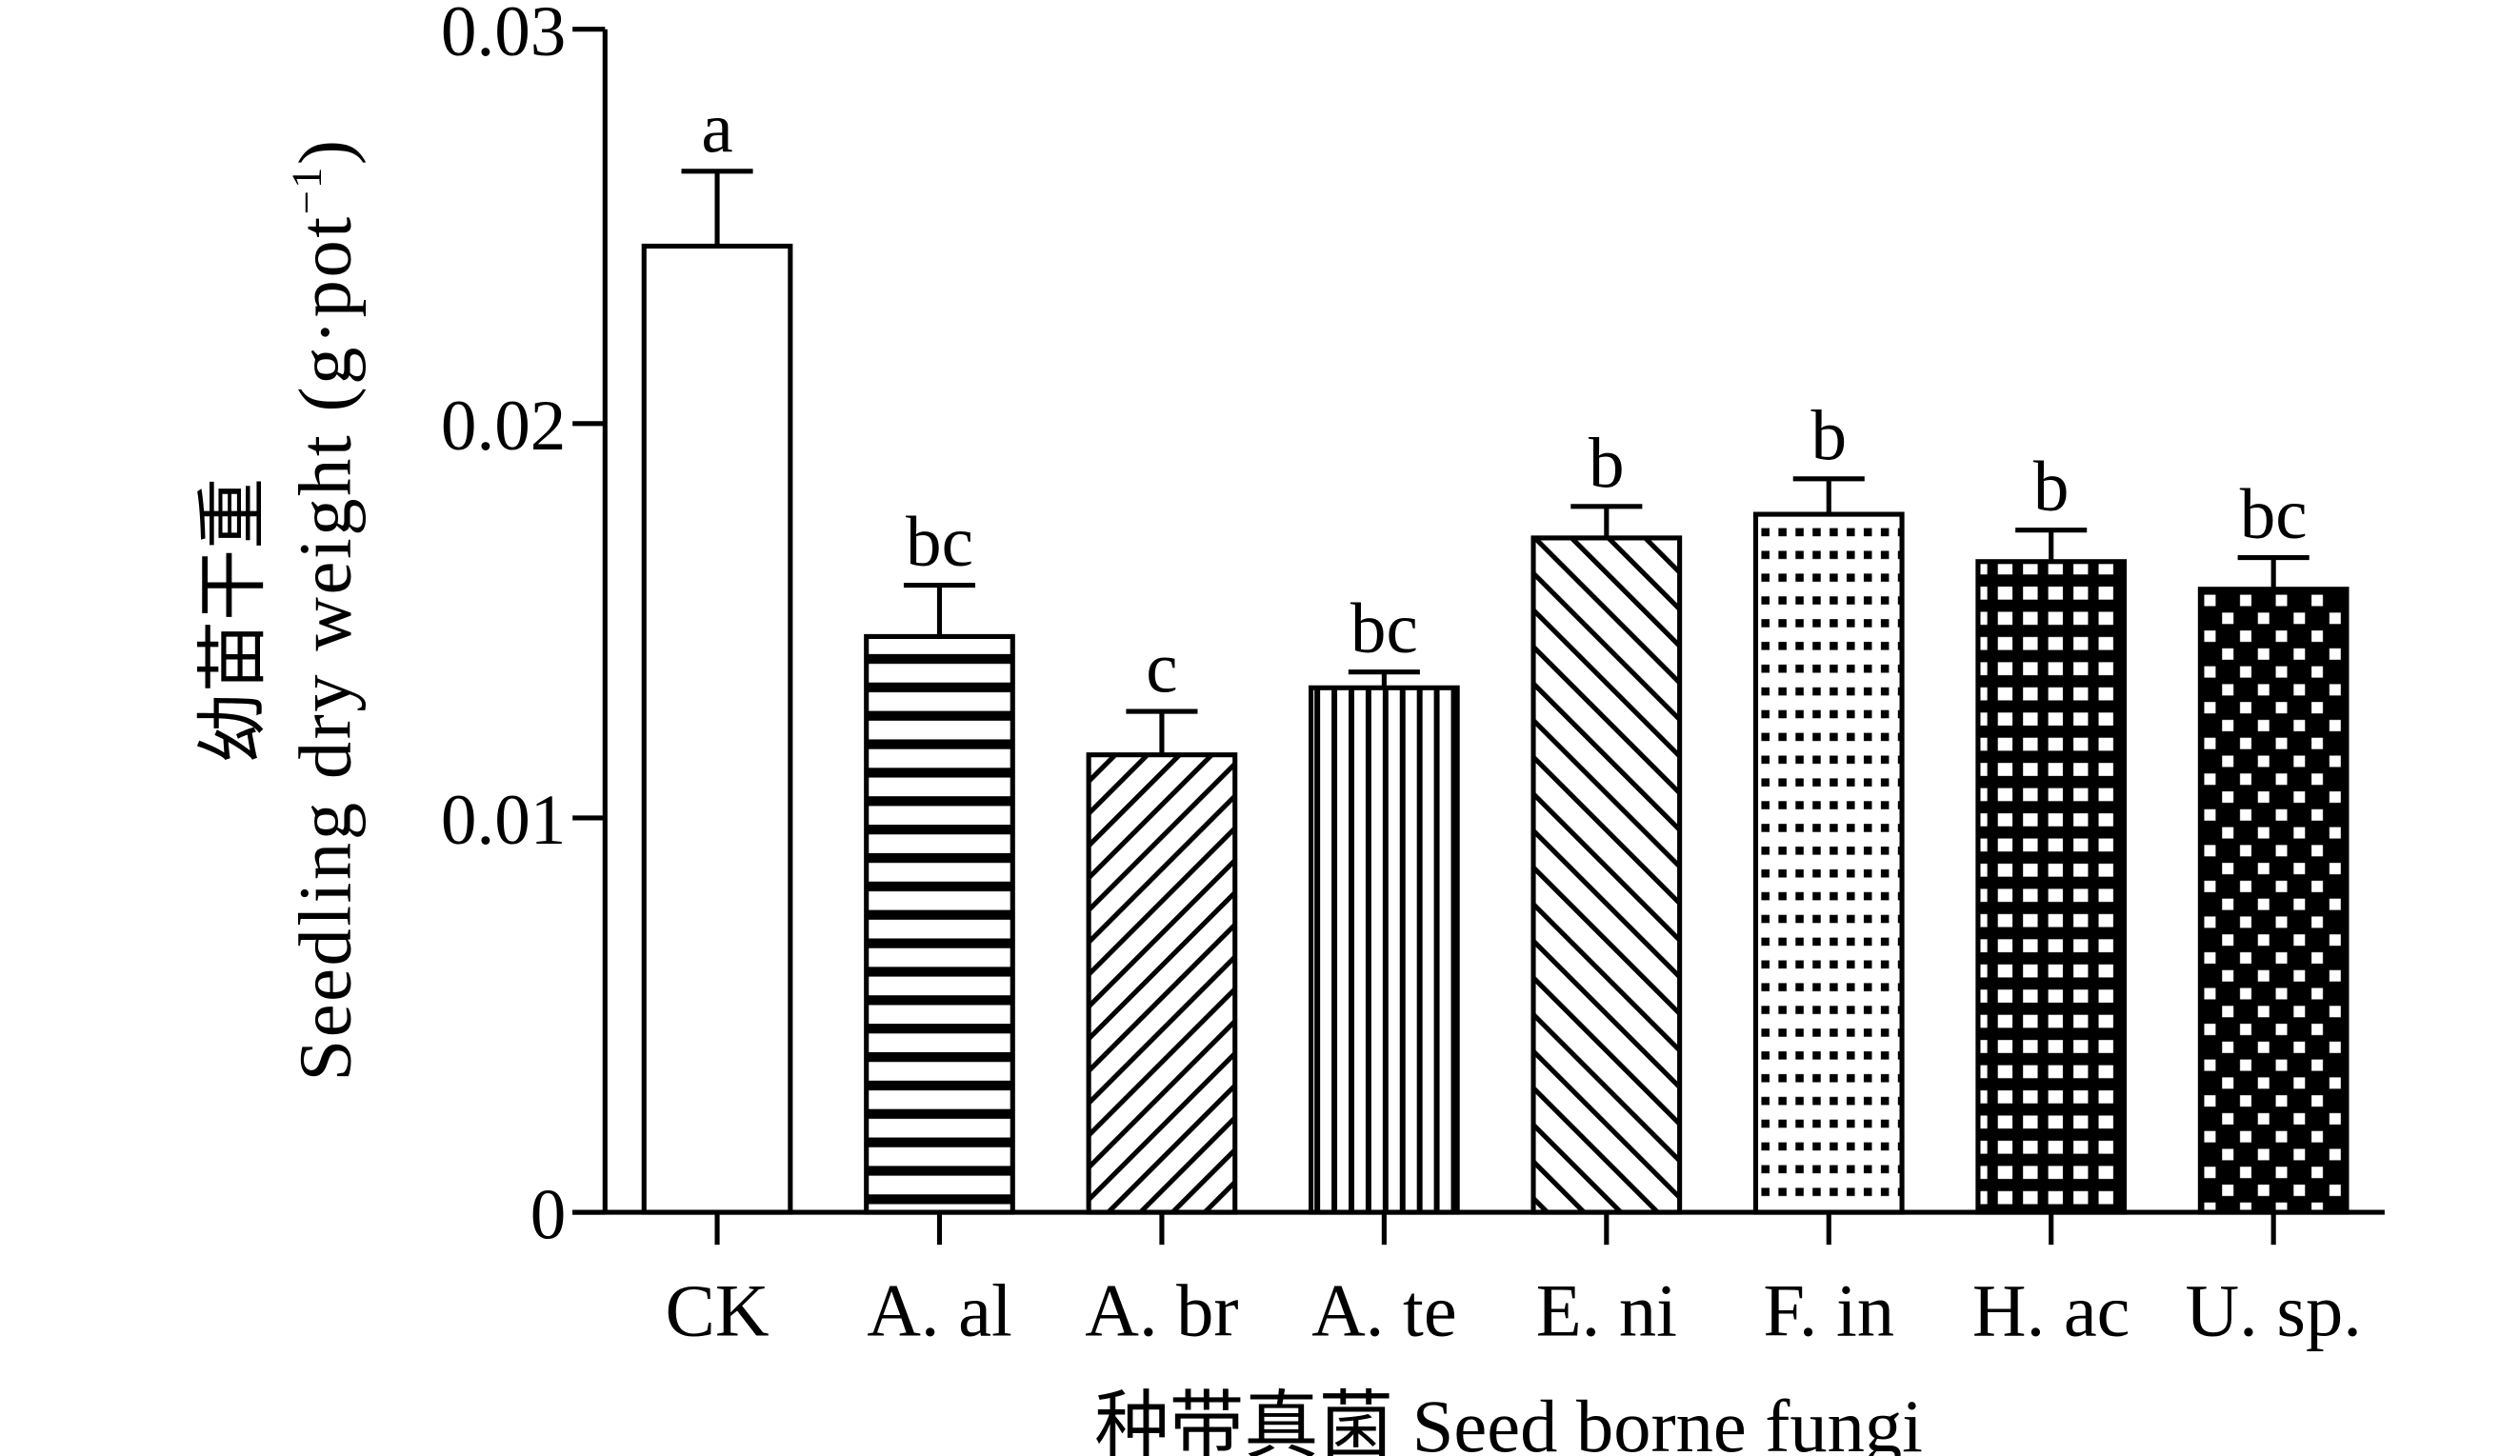  Describe the element at coordinates (1161, 668) in the screenshot. I see `significance-label: c` at that location.